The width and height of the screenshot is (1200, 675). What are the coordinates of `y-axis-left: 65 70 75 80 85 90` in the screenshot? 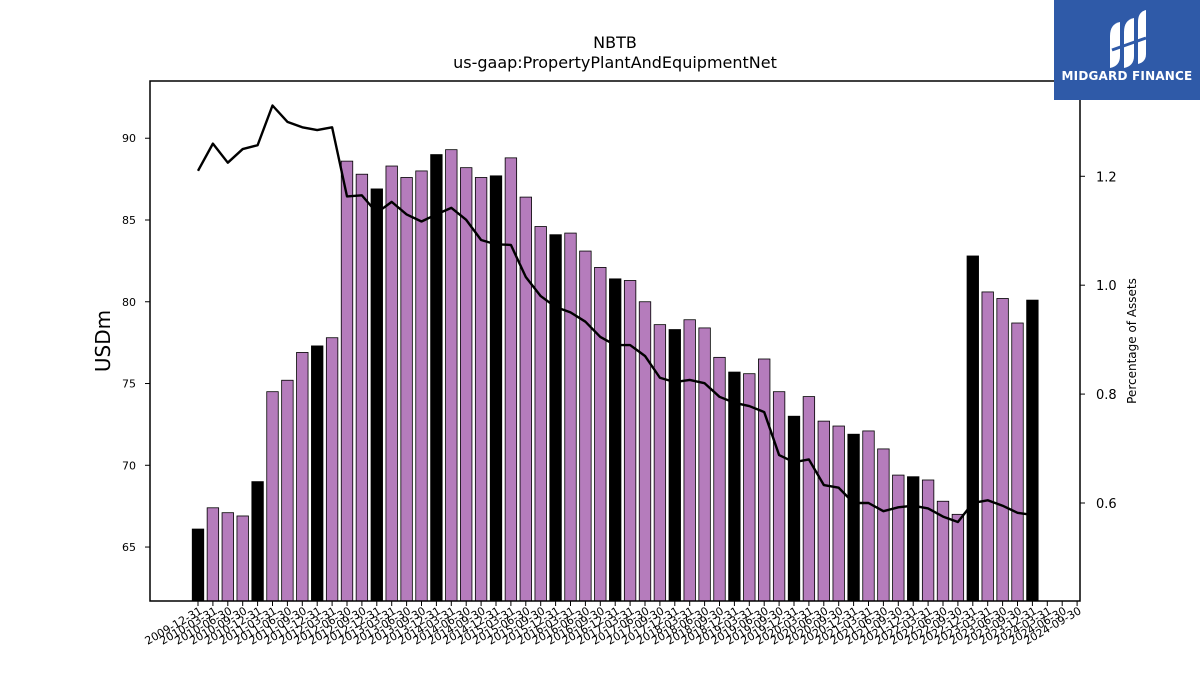 It's located at (136, 343).